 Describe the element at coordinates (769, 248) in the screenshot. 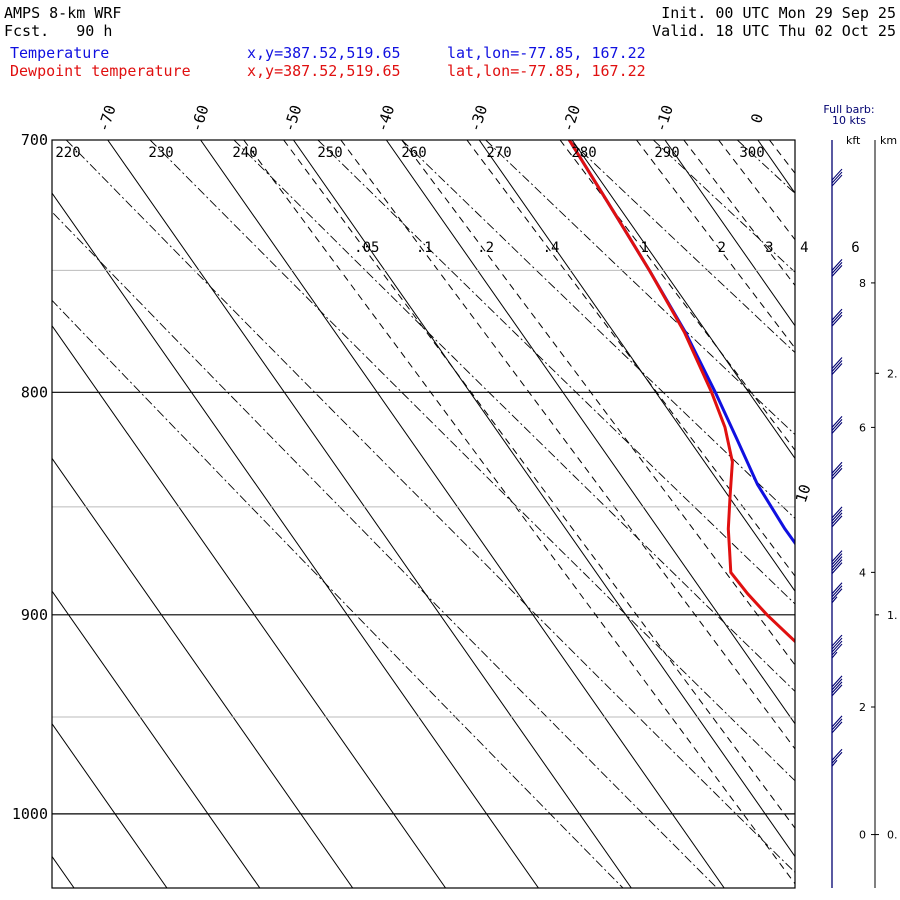

I see `mixing-ratio-label: 3` at that location.